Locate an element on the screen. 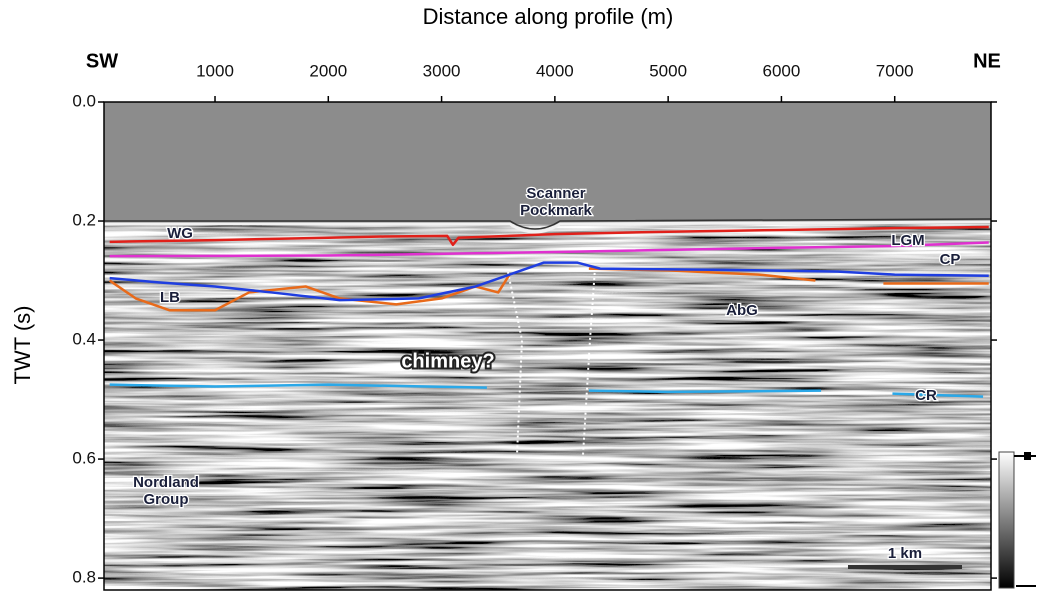 The width and height of the screenshot is (1044, 597). x-tick-label: 2000 is located at coordinates (328, 70).